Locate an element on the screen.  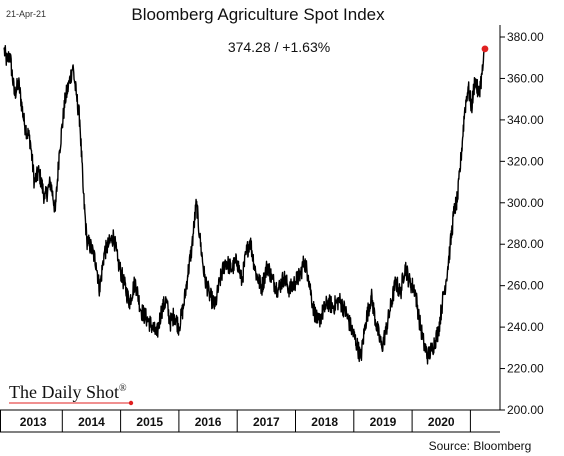
y-tick-label: 360.00 is located at coordinates (525, 78).